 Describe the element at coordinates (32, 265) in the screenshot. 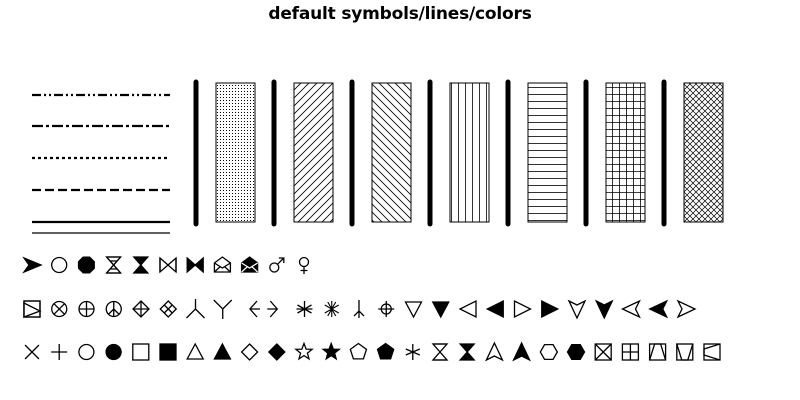

I see `arrowhead-right-icon` at that location.